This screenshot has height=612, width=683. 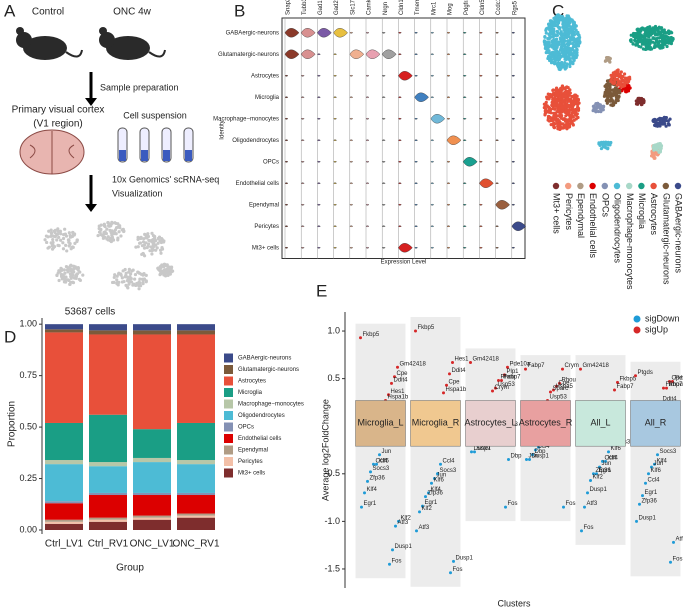 I want to click on x-tick-label: Ctrl_RV1, so click(x=108, y=544).